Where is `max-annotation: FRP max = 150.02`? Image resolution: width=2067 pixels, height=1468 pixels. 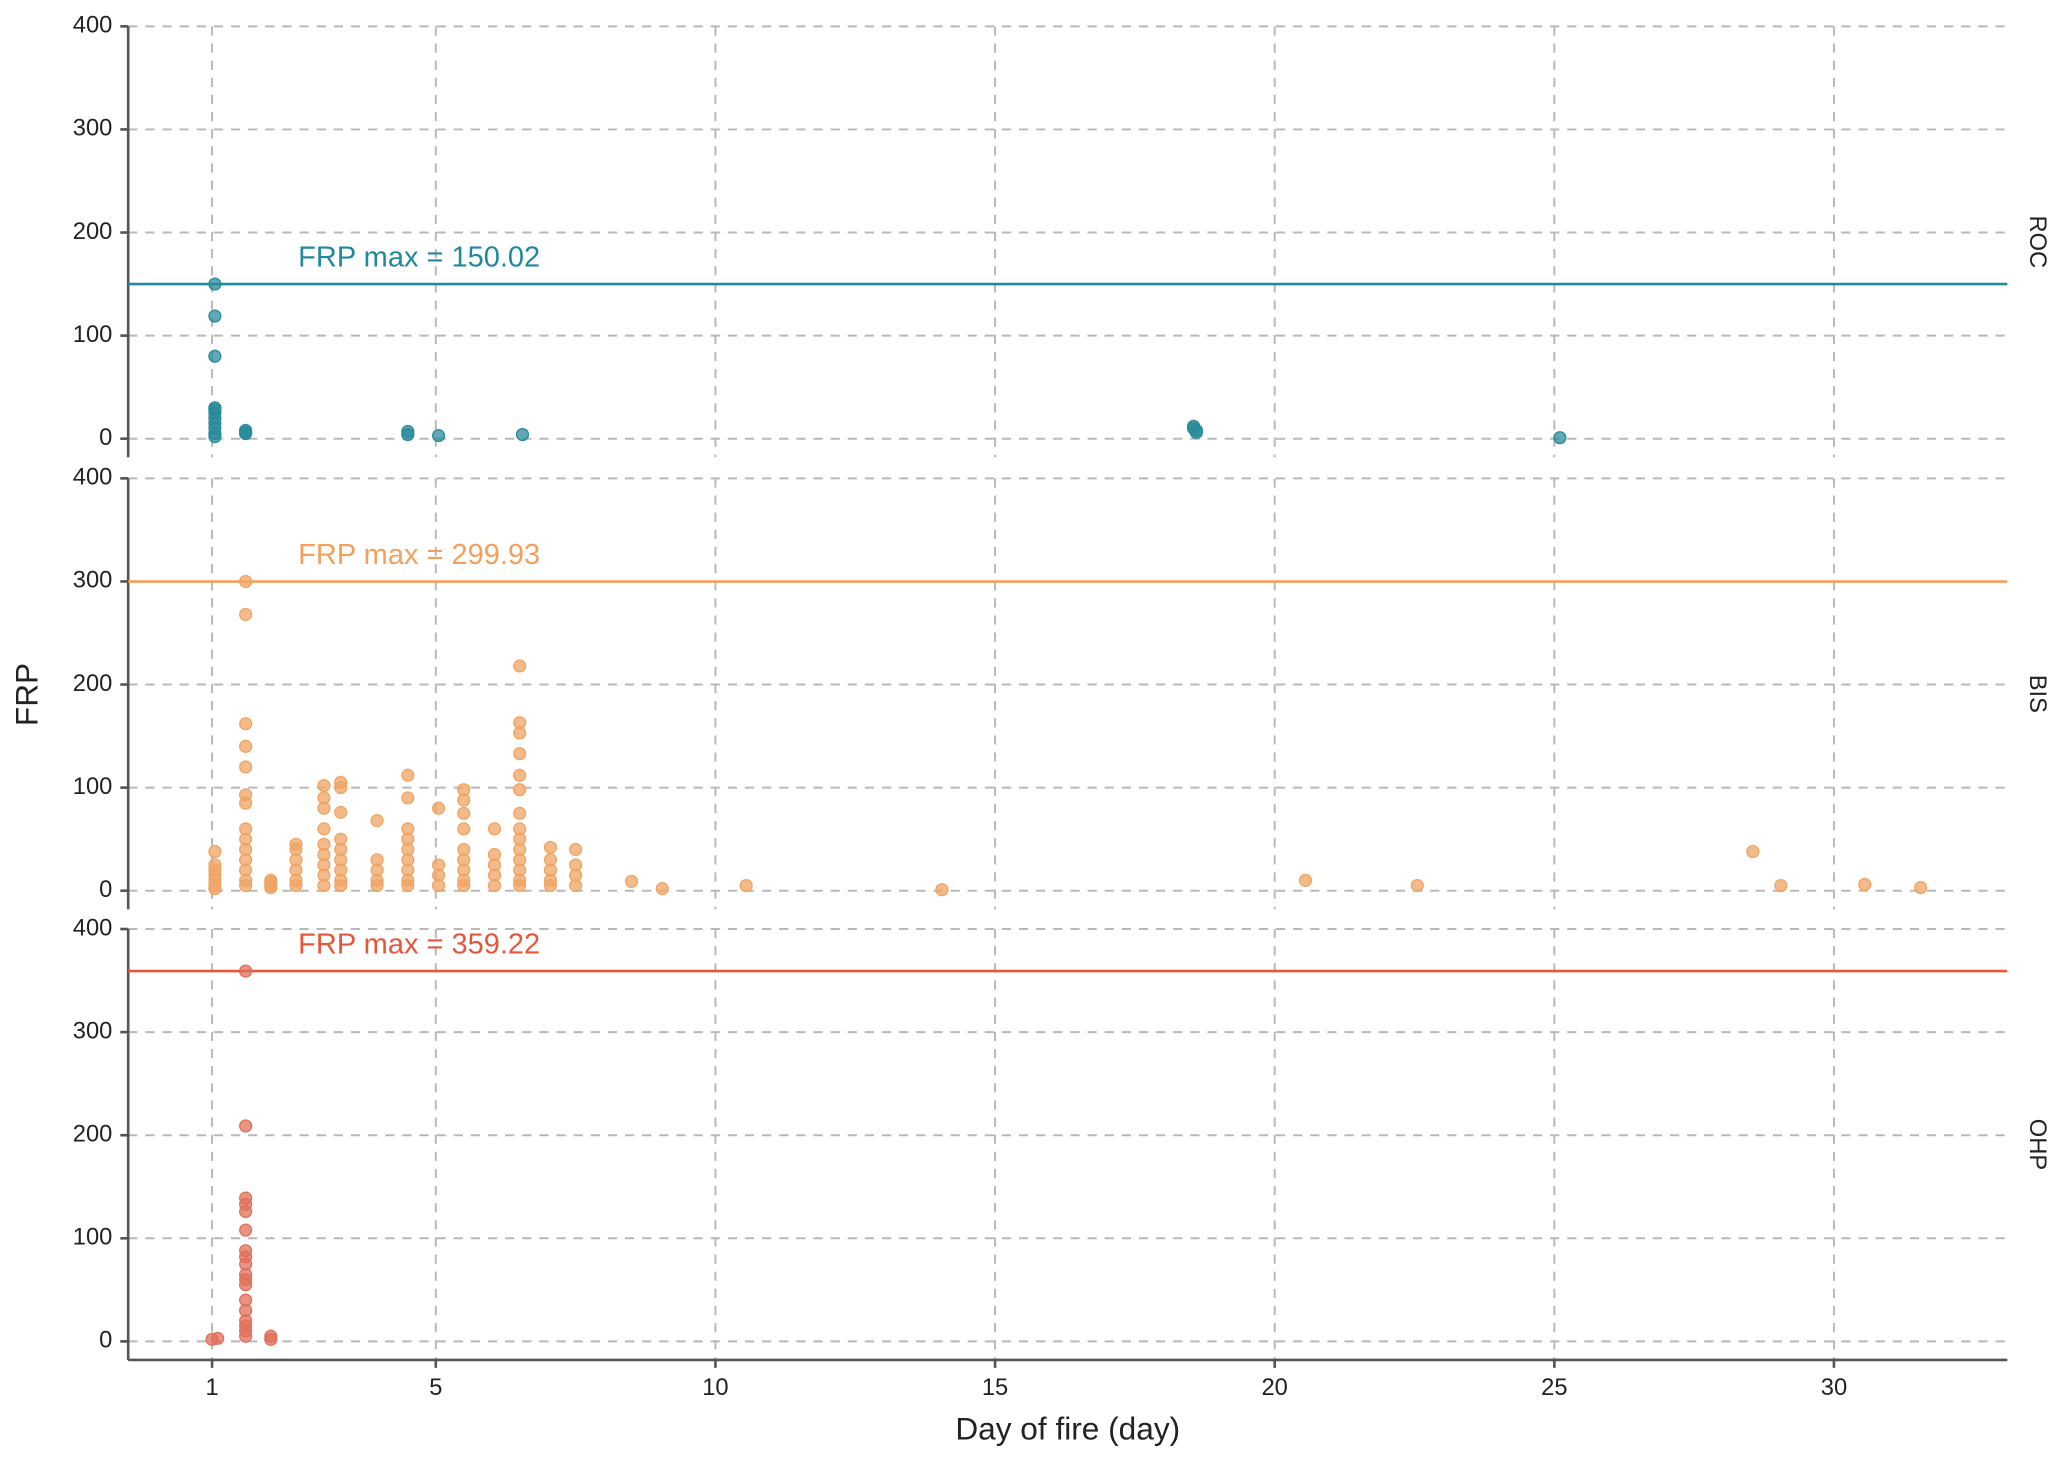
max-annotation: FRP max = 150.02 is located at coordinates (419, 258).